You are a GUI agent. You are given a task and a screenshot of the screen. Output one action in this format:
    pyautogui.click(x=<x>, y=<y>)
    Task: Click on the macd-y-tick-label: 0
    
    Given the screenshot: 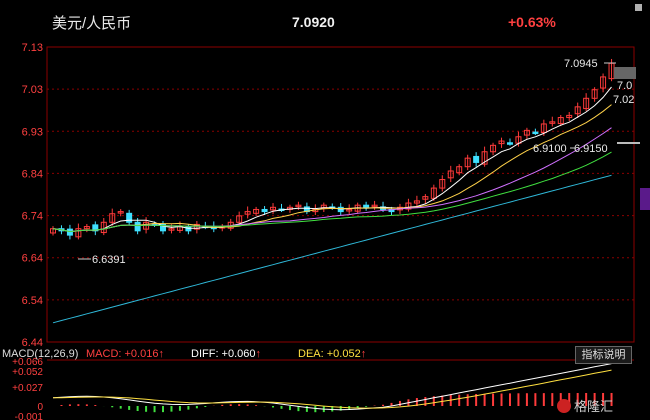 What is the action you would take?
    pyautogui.click(x=40, y=407)
    